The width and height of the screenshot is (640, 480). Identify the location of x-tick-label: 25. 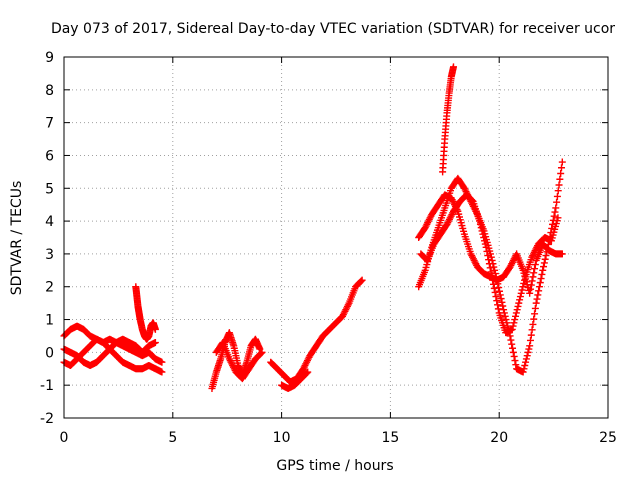
(608, 438).